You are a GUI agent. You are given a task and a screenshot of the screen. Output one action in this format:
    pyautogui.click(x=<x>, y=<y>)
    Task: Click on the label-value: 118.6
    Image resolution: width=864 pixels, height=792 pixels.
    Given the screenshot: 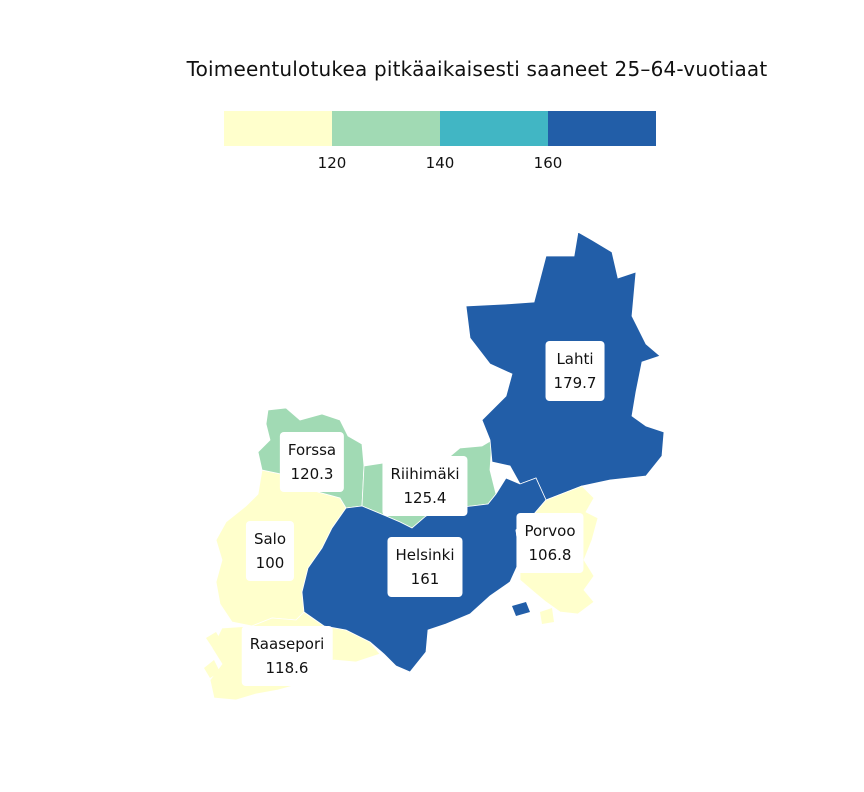 What is the action you would take?
    pyautogui.click(x=287, y=668)
    